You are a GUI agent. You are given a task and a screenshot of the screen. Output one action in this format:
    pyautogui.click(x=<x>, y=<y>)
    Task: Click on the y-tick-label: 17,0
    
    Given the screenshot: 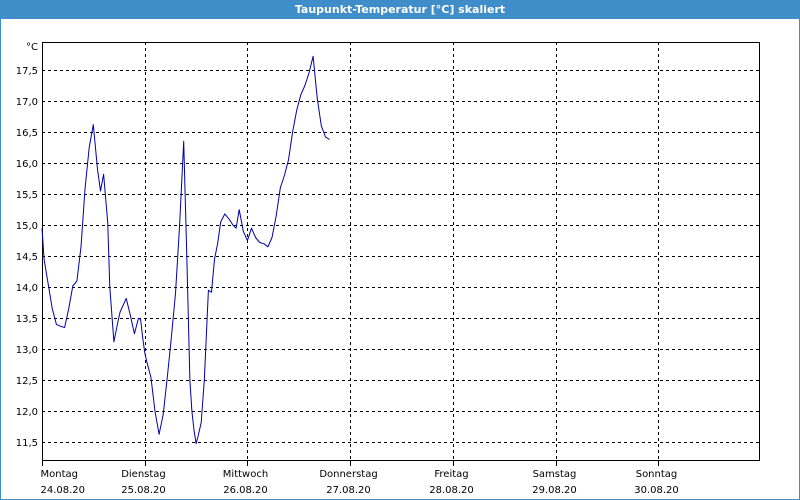 What is the action you would take?
    pyautogui.click(x=27, y=102)
    